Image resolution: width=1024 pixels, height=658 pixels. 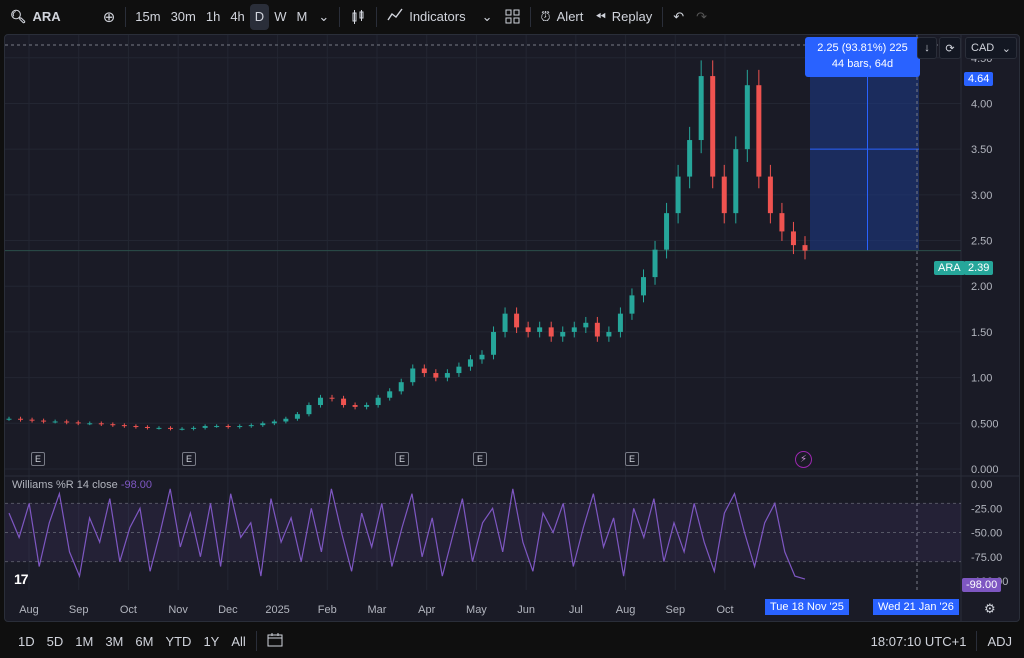 I want to click on add-symbol-icon: ⊕, so click(x=109, y=17).